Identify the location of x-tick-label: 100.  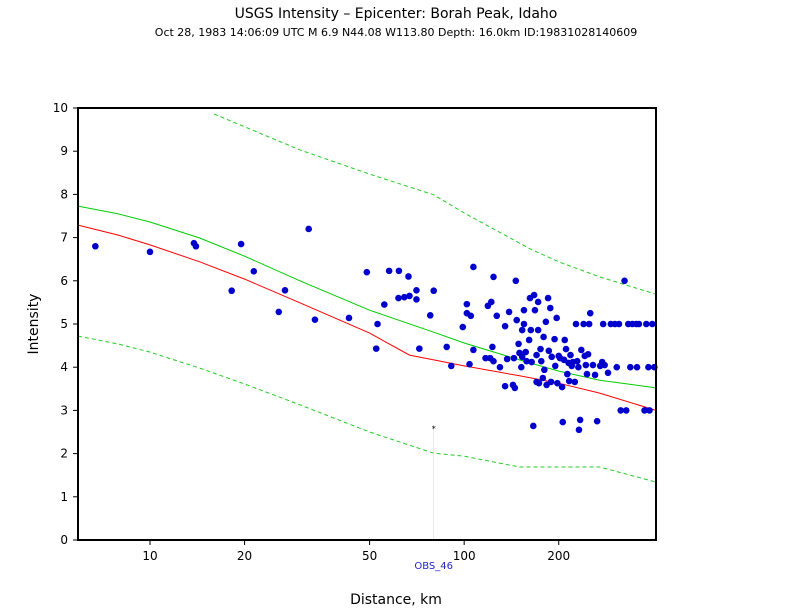
(464, 556).